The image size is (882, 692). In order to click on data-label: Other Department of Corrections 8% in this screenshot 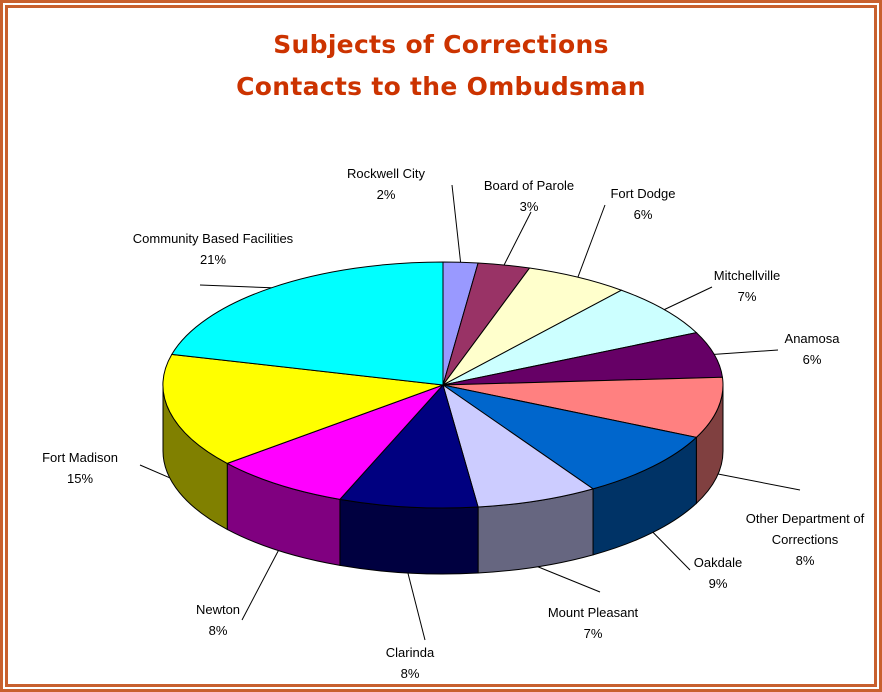, I will do `click(802, 539)`.